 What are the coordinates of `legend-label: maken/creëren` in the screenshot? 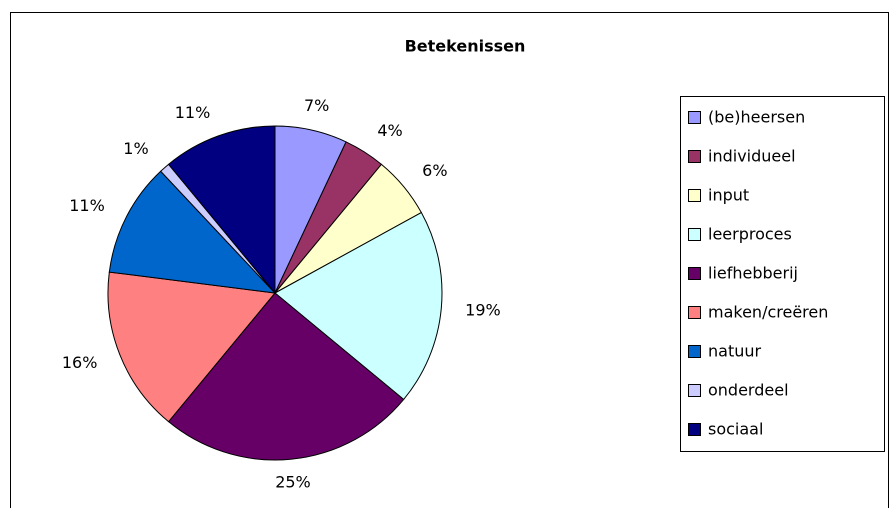 It's located at (768, 312).